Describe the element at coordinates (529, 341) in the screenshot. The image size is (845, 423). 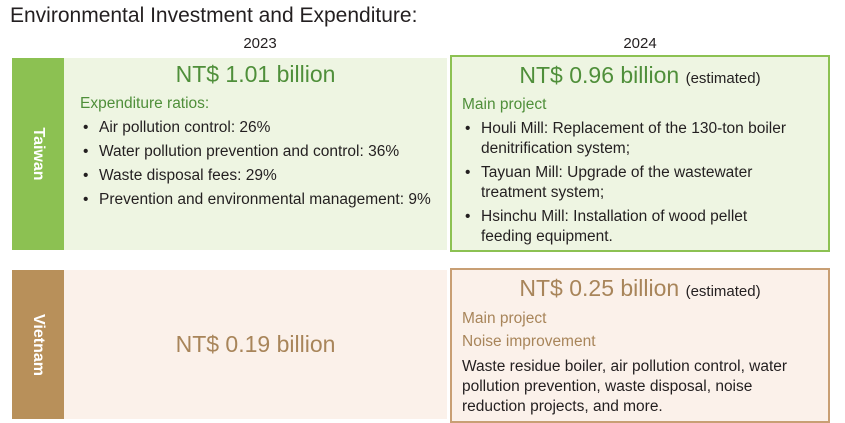
I see `vietnam-2024-project-sub: Noise improvement` at that location.